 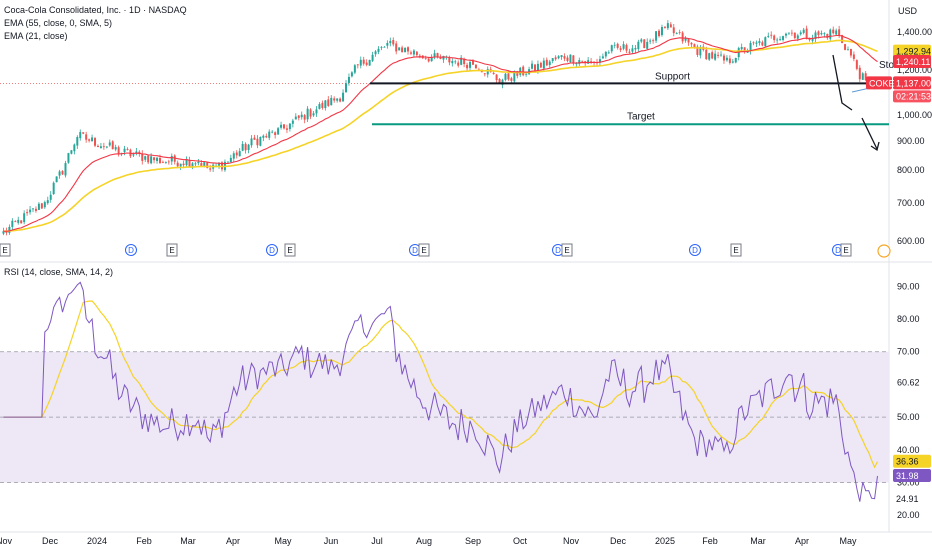 I want to click on currency-label: USD, so click(x=908, y=11).